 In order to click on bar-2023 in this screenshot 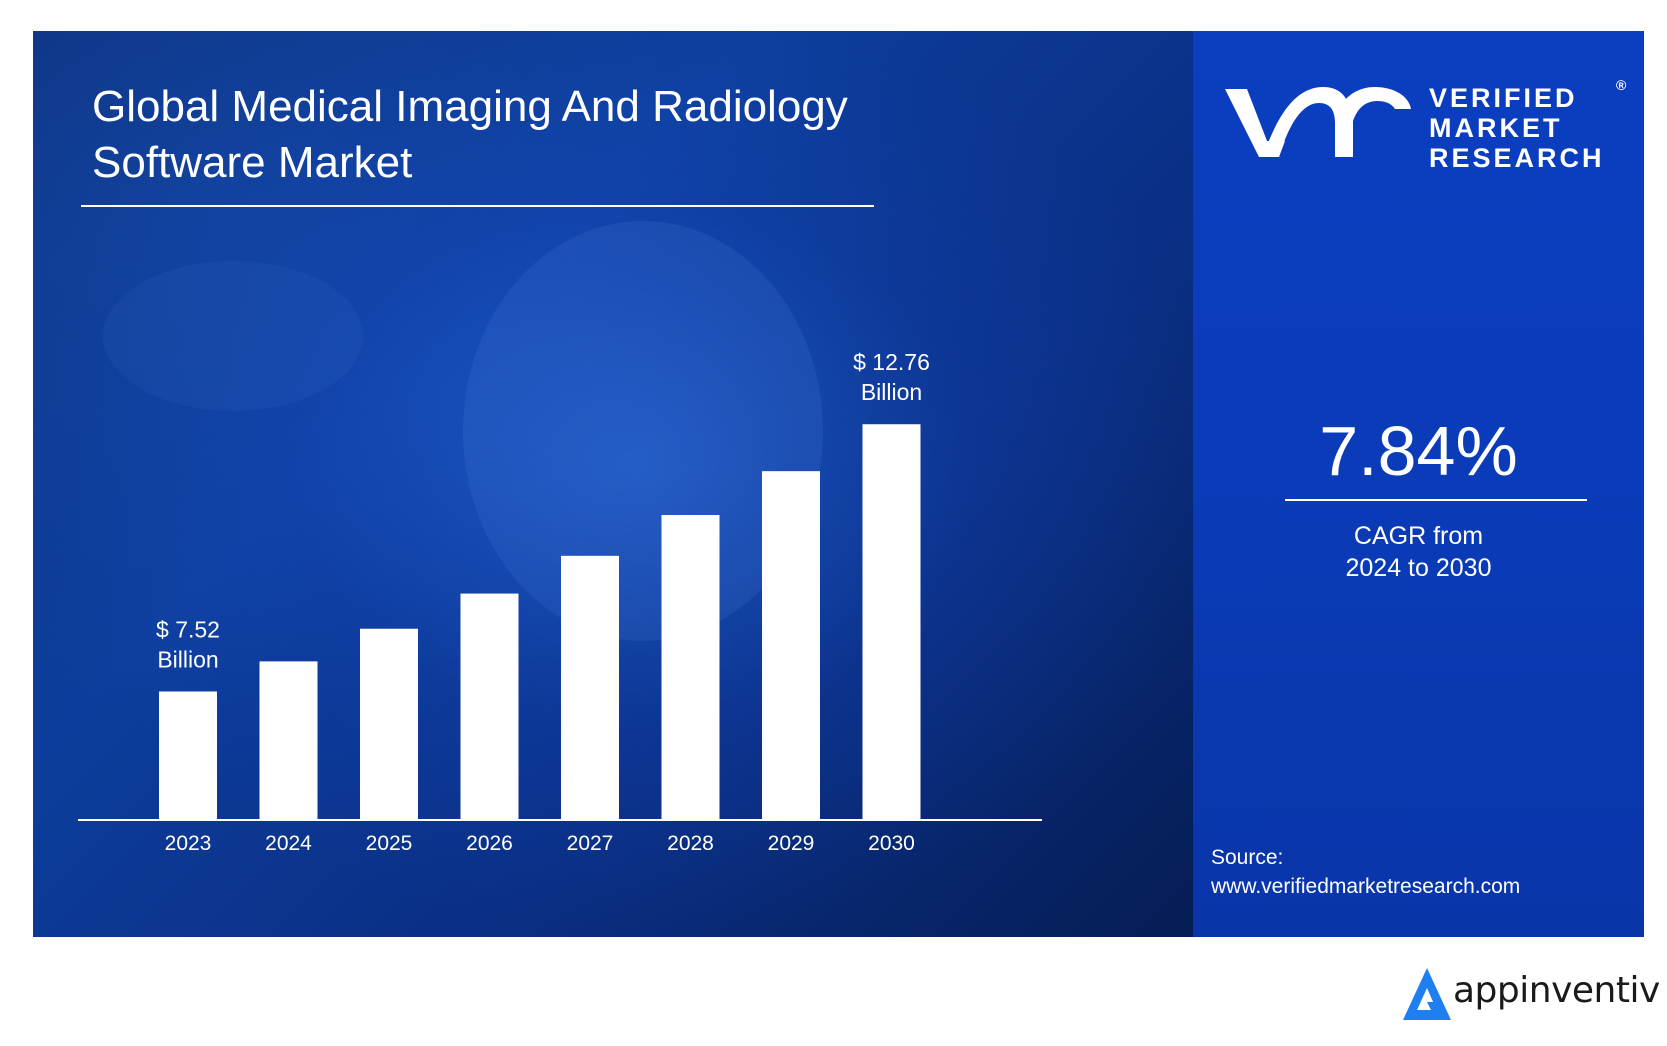, I will do `click(188, 755)`.